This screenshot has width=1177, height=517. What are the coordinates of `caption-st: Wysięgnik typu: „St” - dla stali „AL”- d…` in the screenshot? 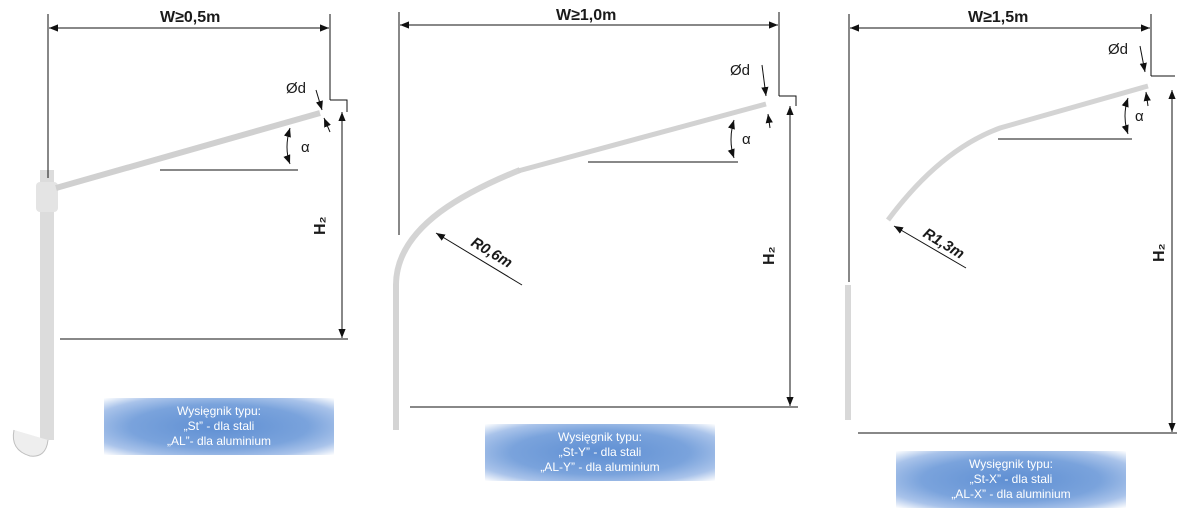 It's located at (219, 426).